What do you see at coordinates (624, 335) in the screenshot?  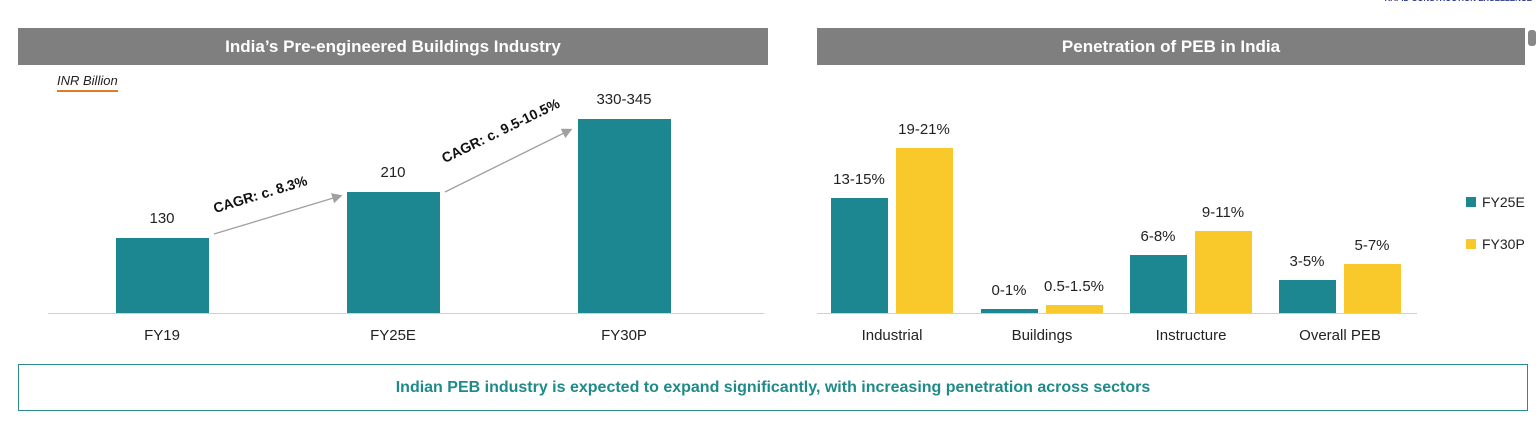 I see `x-tick-label: FY30P` at bounding box center [624, 335].